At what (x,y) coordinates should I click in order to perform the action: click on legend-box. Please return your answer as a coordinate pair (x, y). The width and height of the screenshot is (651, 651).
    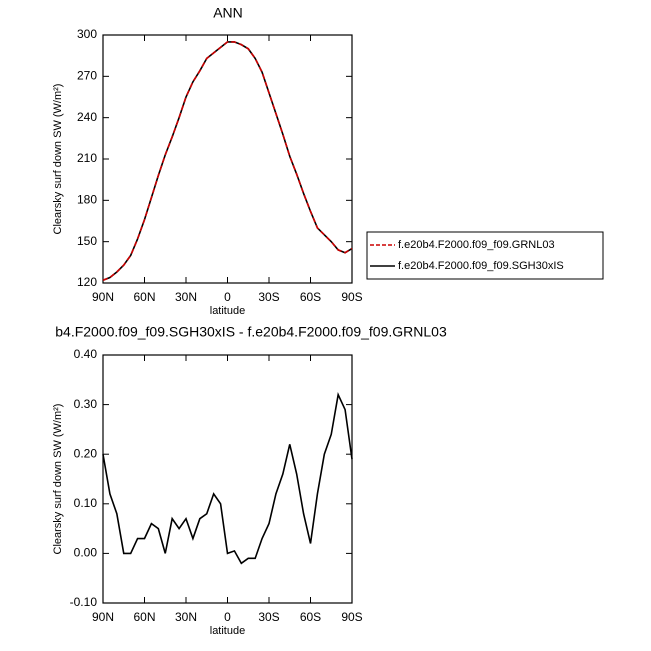
    Looking at the image, I should click on (485, 255).